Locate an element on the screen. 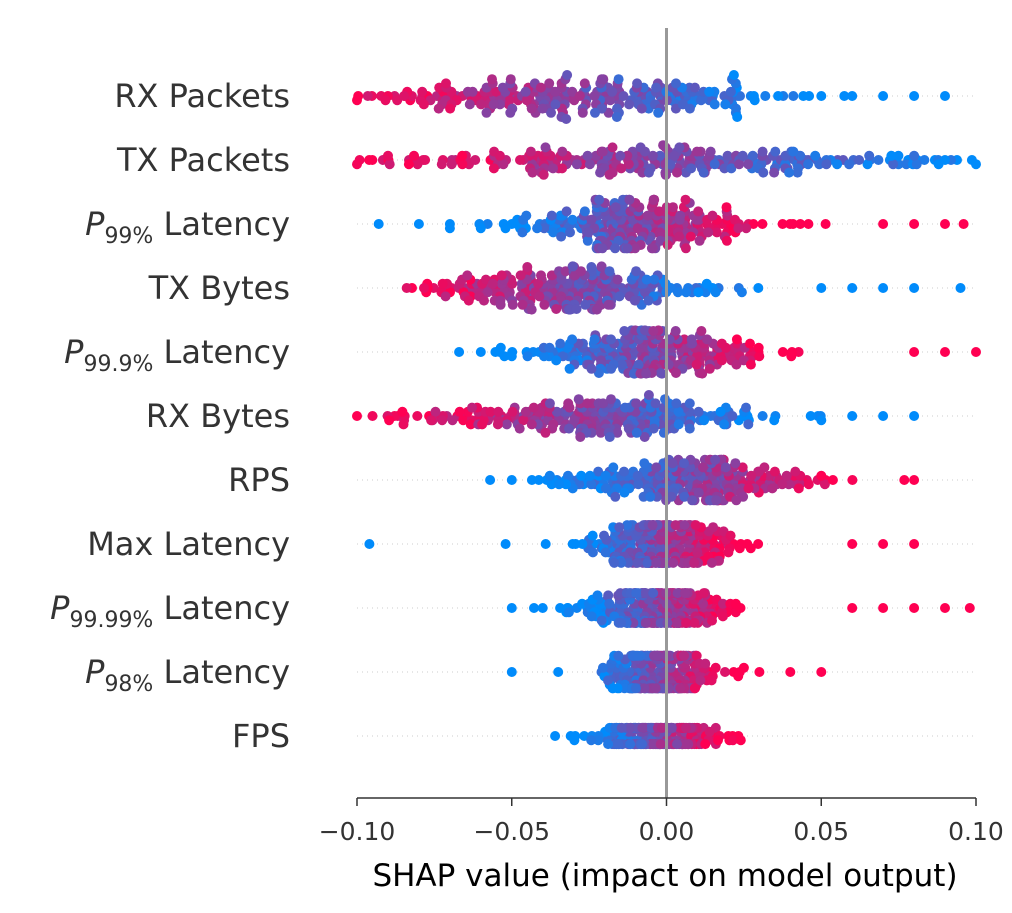  feature-label-name: Latency is located at coordinates (221, 224).